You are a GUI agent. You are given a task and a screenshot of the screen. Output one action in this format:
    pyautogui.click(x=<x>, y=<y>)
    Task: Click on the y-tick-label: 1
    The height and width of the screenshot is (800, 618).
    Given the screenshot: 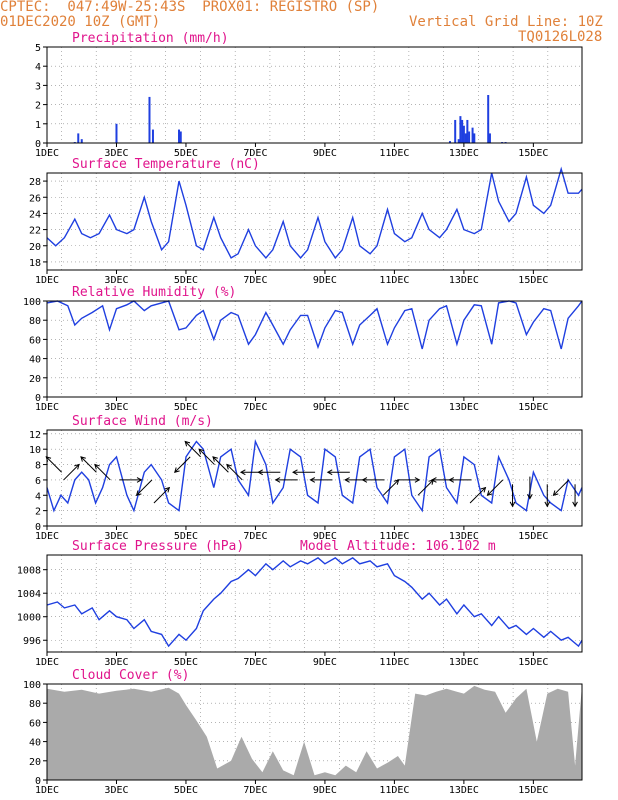 What is the action you would take?
    pyautogui.click(x=38, y=125)
    